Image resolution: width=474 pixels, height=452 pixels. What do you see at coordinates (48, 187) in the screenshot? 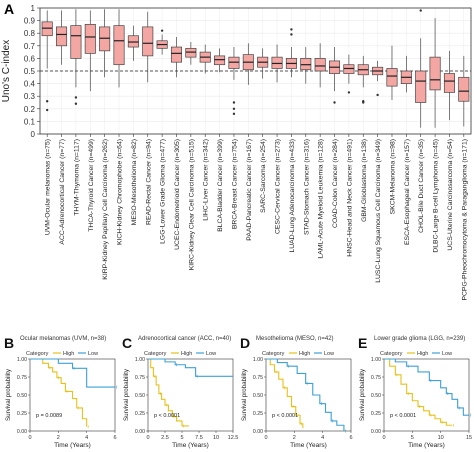
I see `x-tick-label: UVM-Ocular melanomas (n=75)` at bounding box center [48, 187].